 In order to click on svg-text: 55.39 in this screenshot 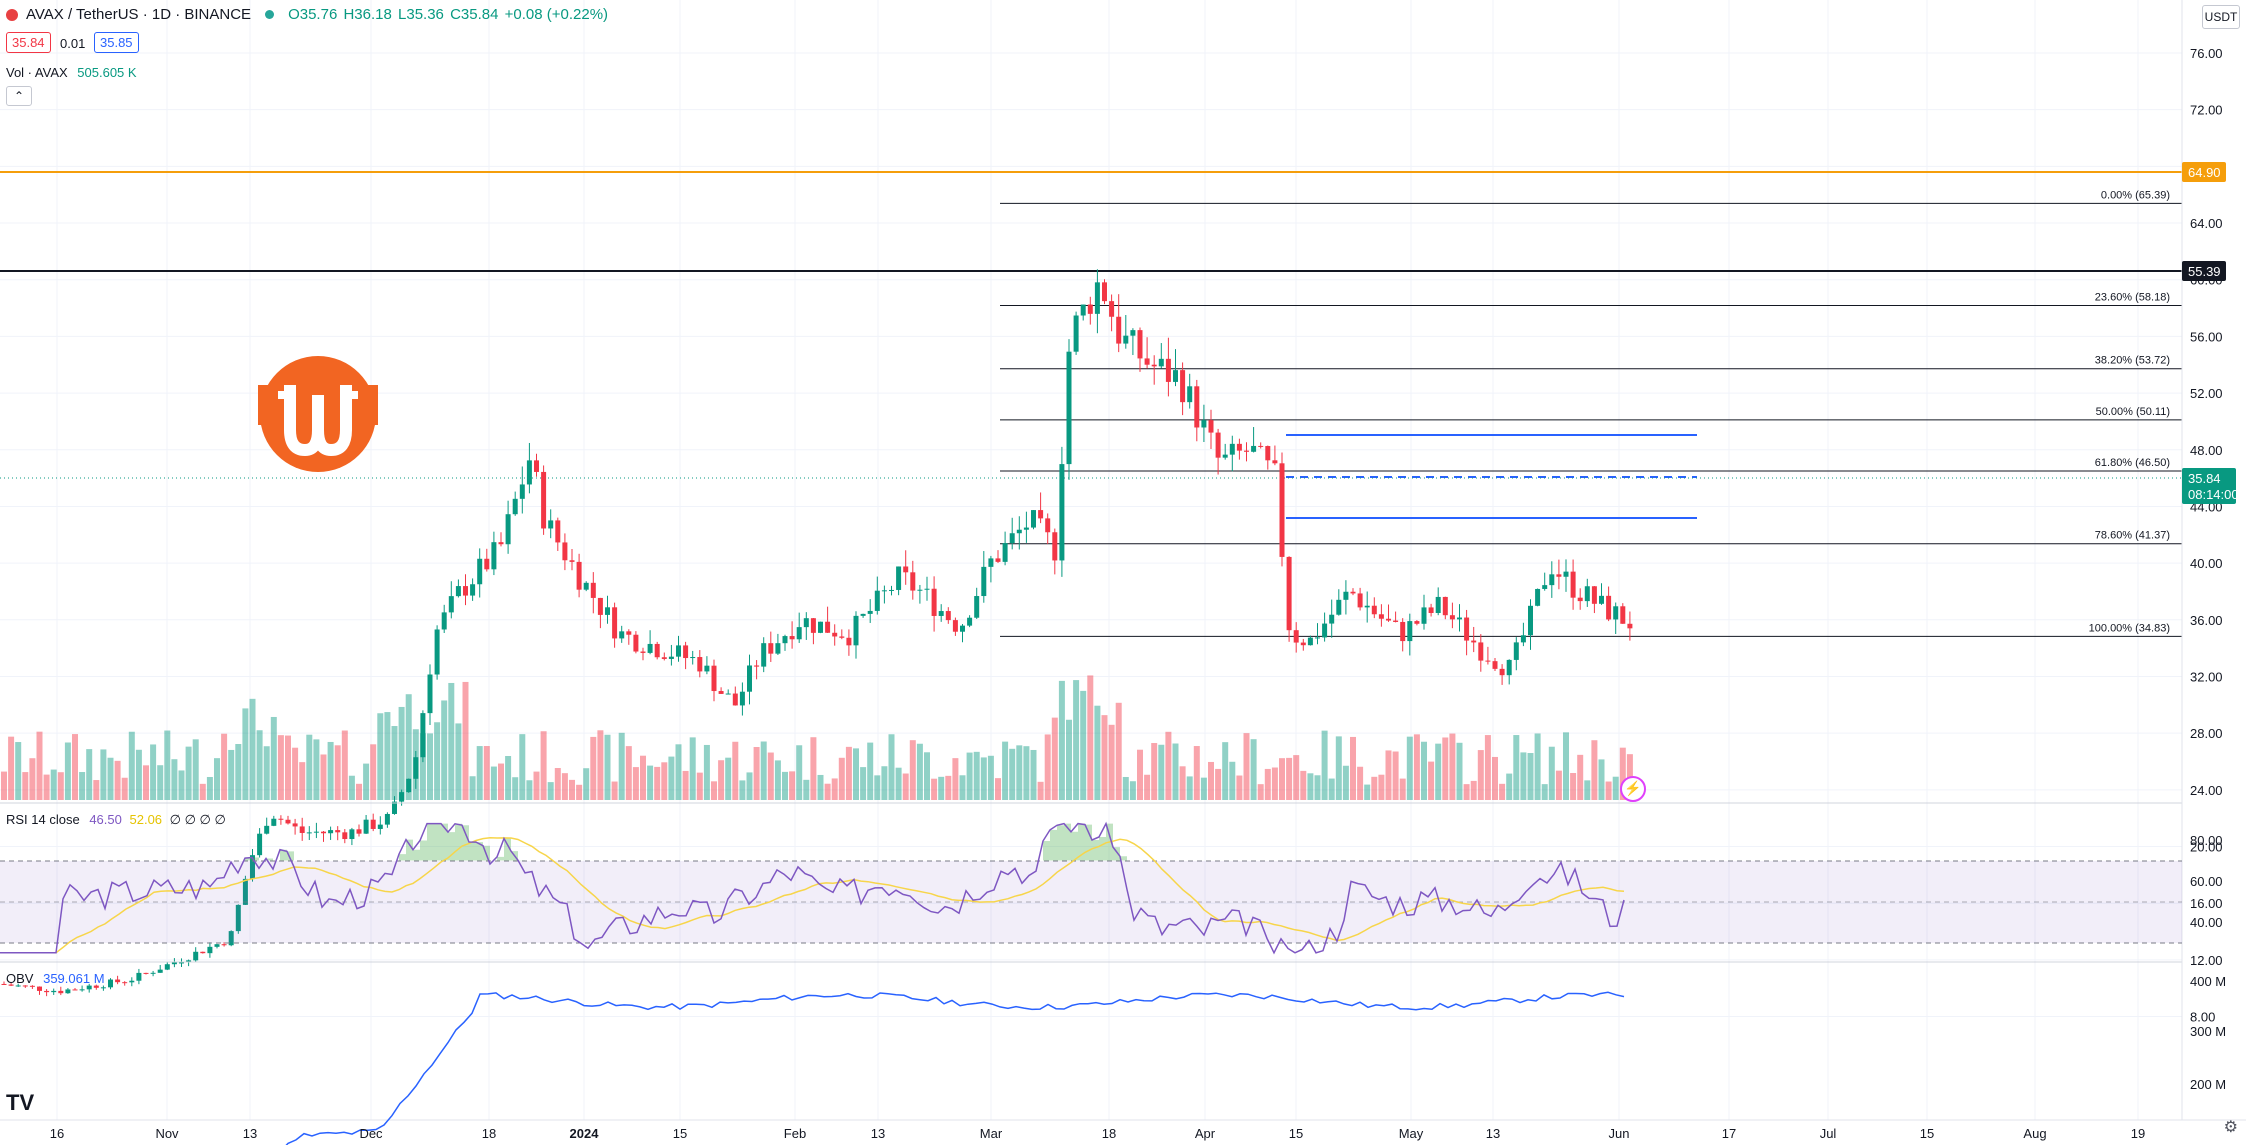, I will do `click(2204, 271)`.